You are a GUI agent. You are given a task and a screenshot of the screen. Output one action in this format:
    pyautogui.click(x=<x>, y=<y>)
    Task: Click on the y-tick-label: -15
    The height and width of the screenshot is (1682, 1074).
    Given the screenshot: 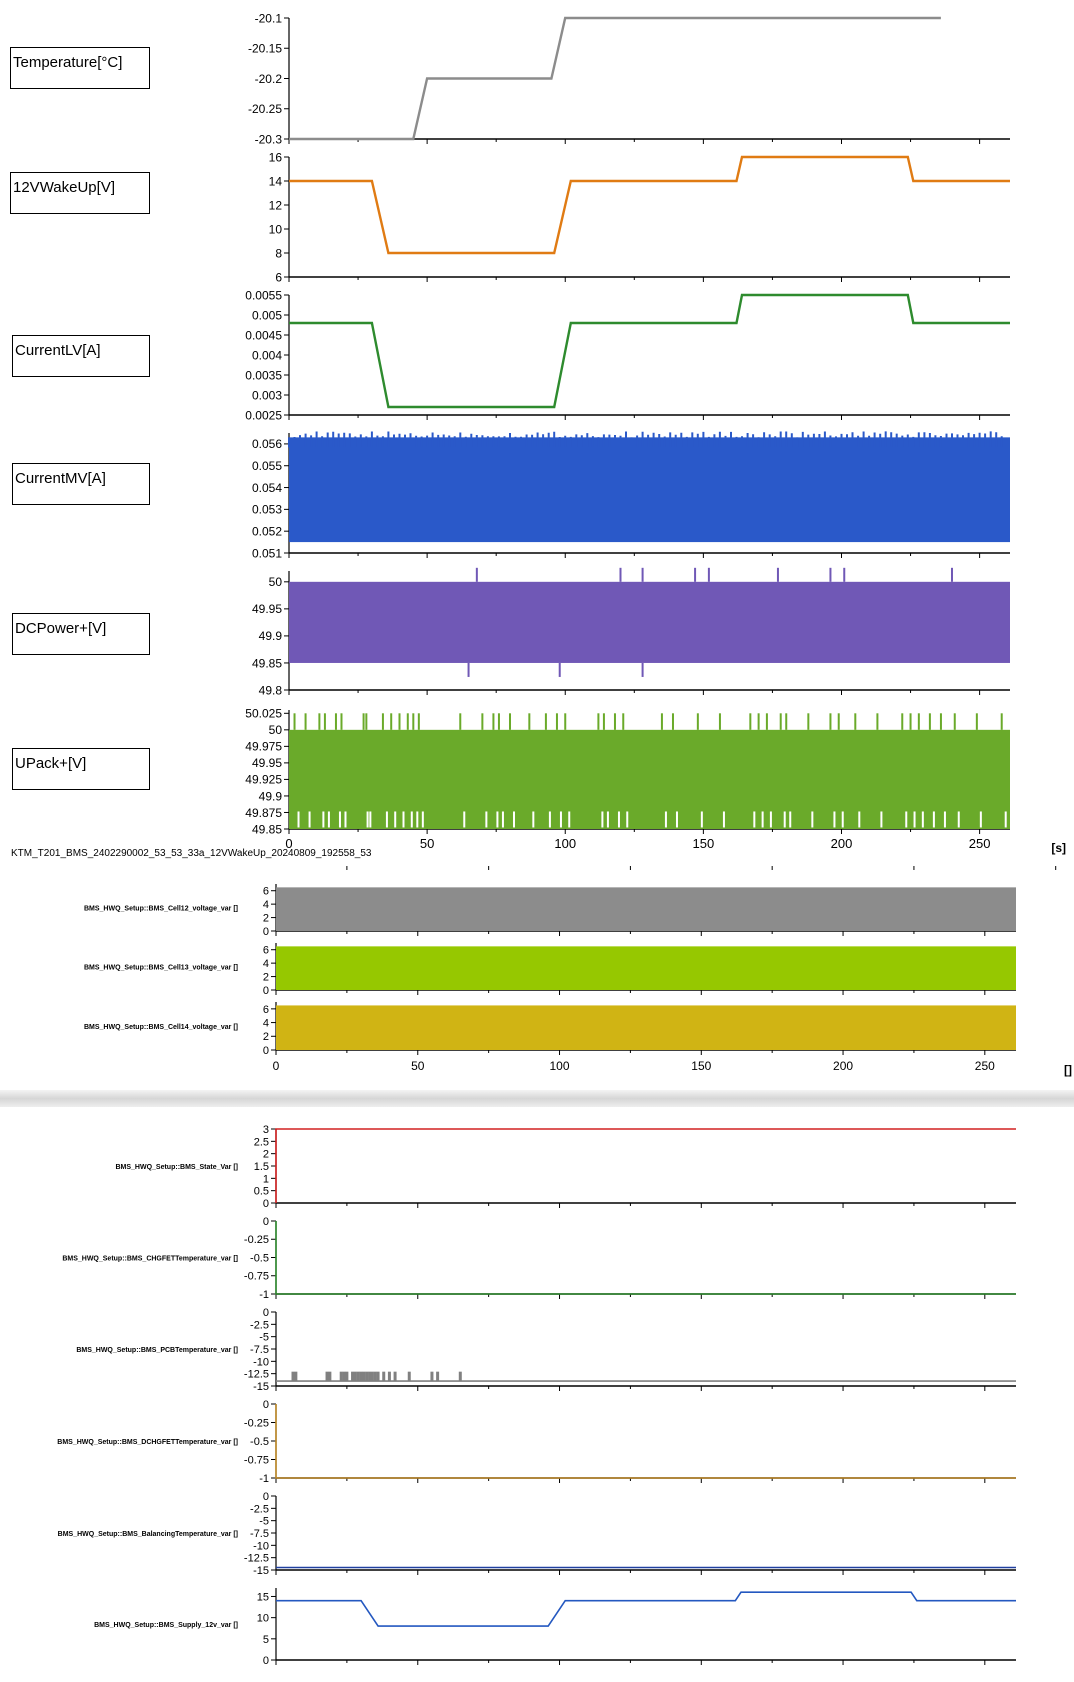 What is the action you would take?
    pyautogui.click(x=261, y=1571)
    